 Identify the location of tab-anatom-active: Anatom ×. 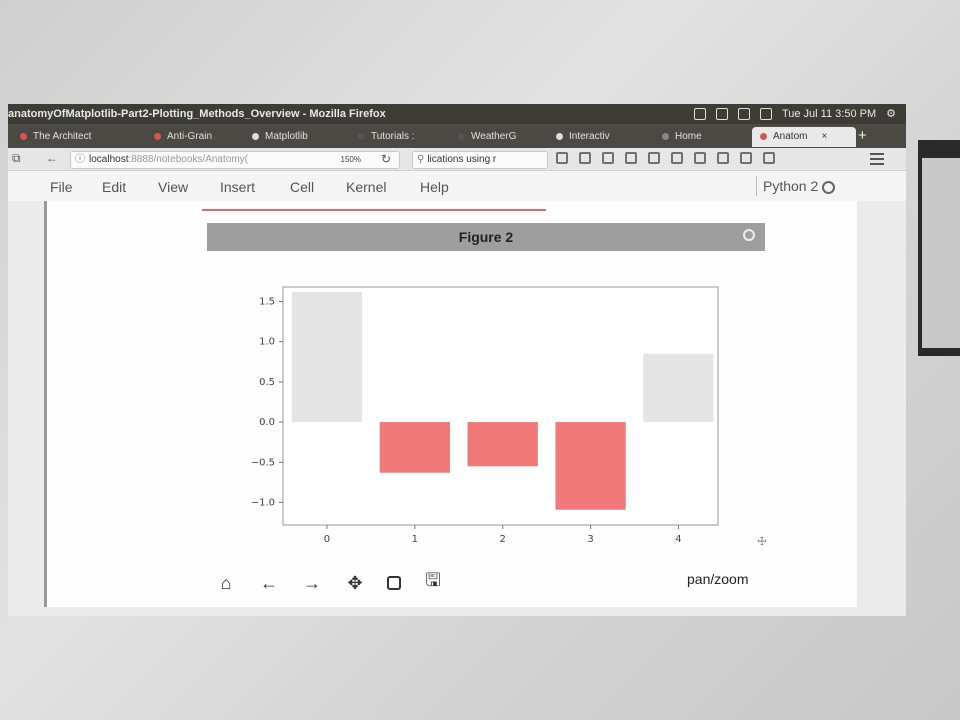
(804, 137).